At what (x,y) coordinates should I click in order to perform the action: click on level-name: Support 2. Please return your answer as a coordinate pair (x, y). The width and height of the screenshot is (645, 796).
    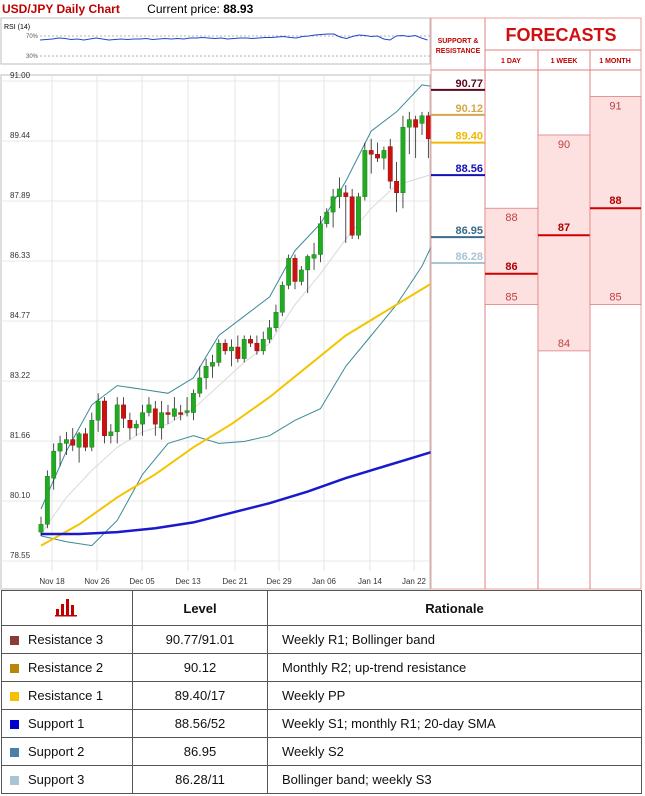
    Looking at the image, I should click on (56, 751).